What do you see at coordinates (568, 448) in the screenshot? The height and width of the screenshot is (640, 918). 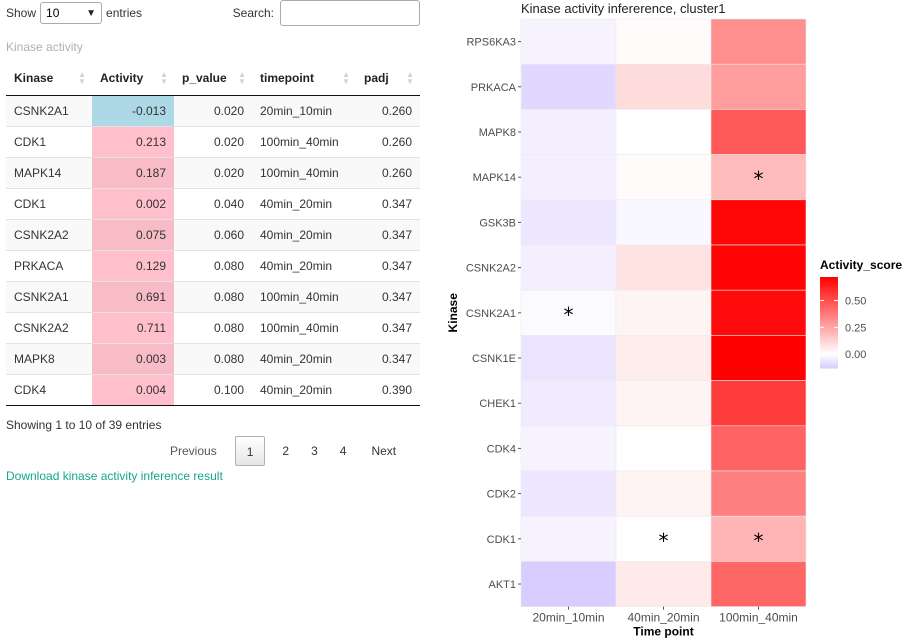 I see `heatmap-cell-cdk4-20min_10min` at bounding box center [568, 448].